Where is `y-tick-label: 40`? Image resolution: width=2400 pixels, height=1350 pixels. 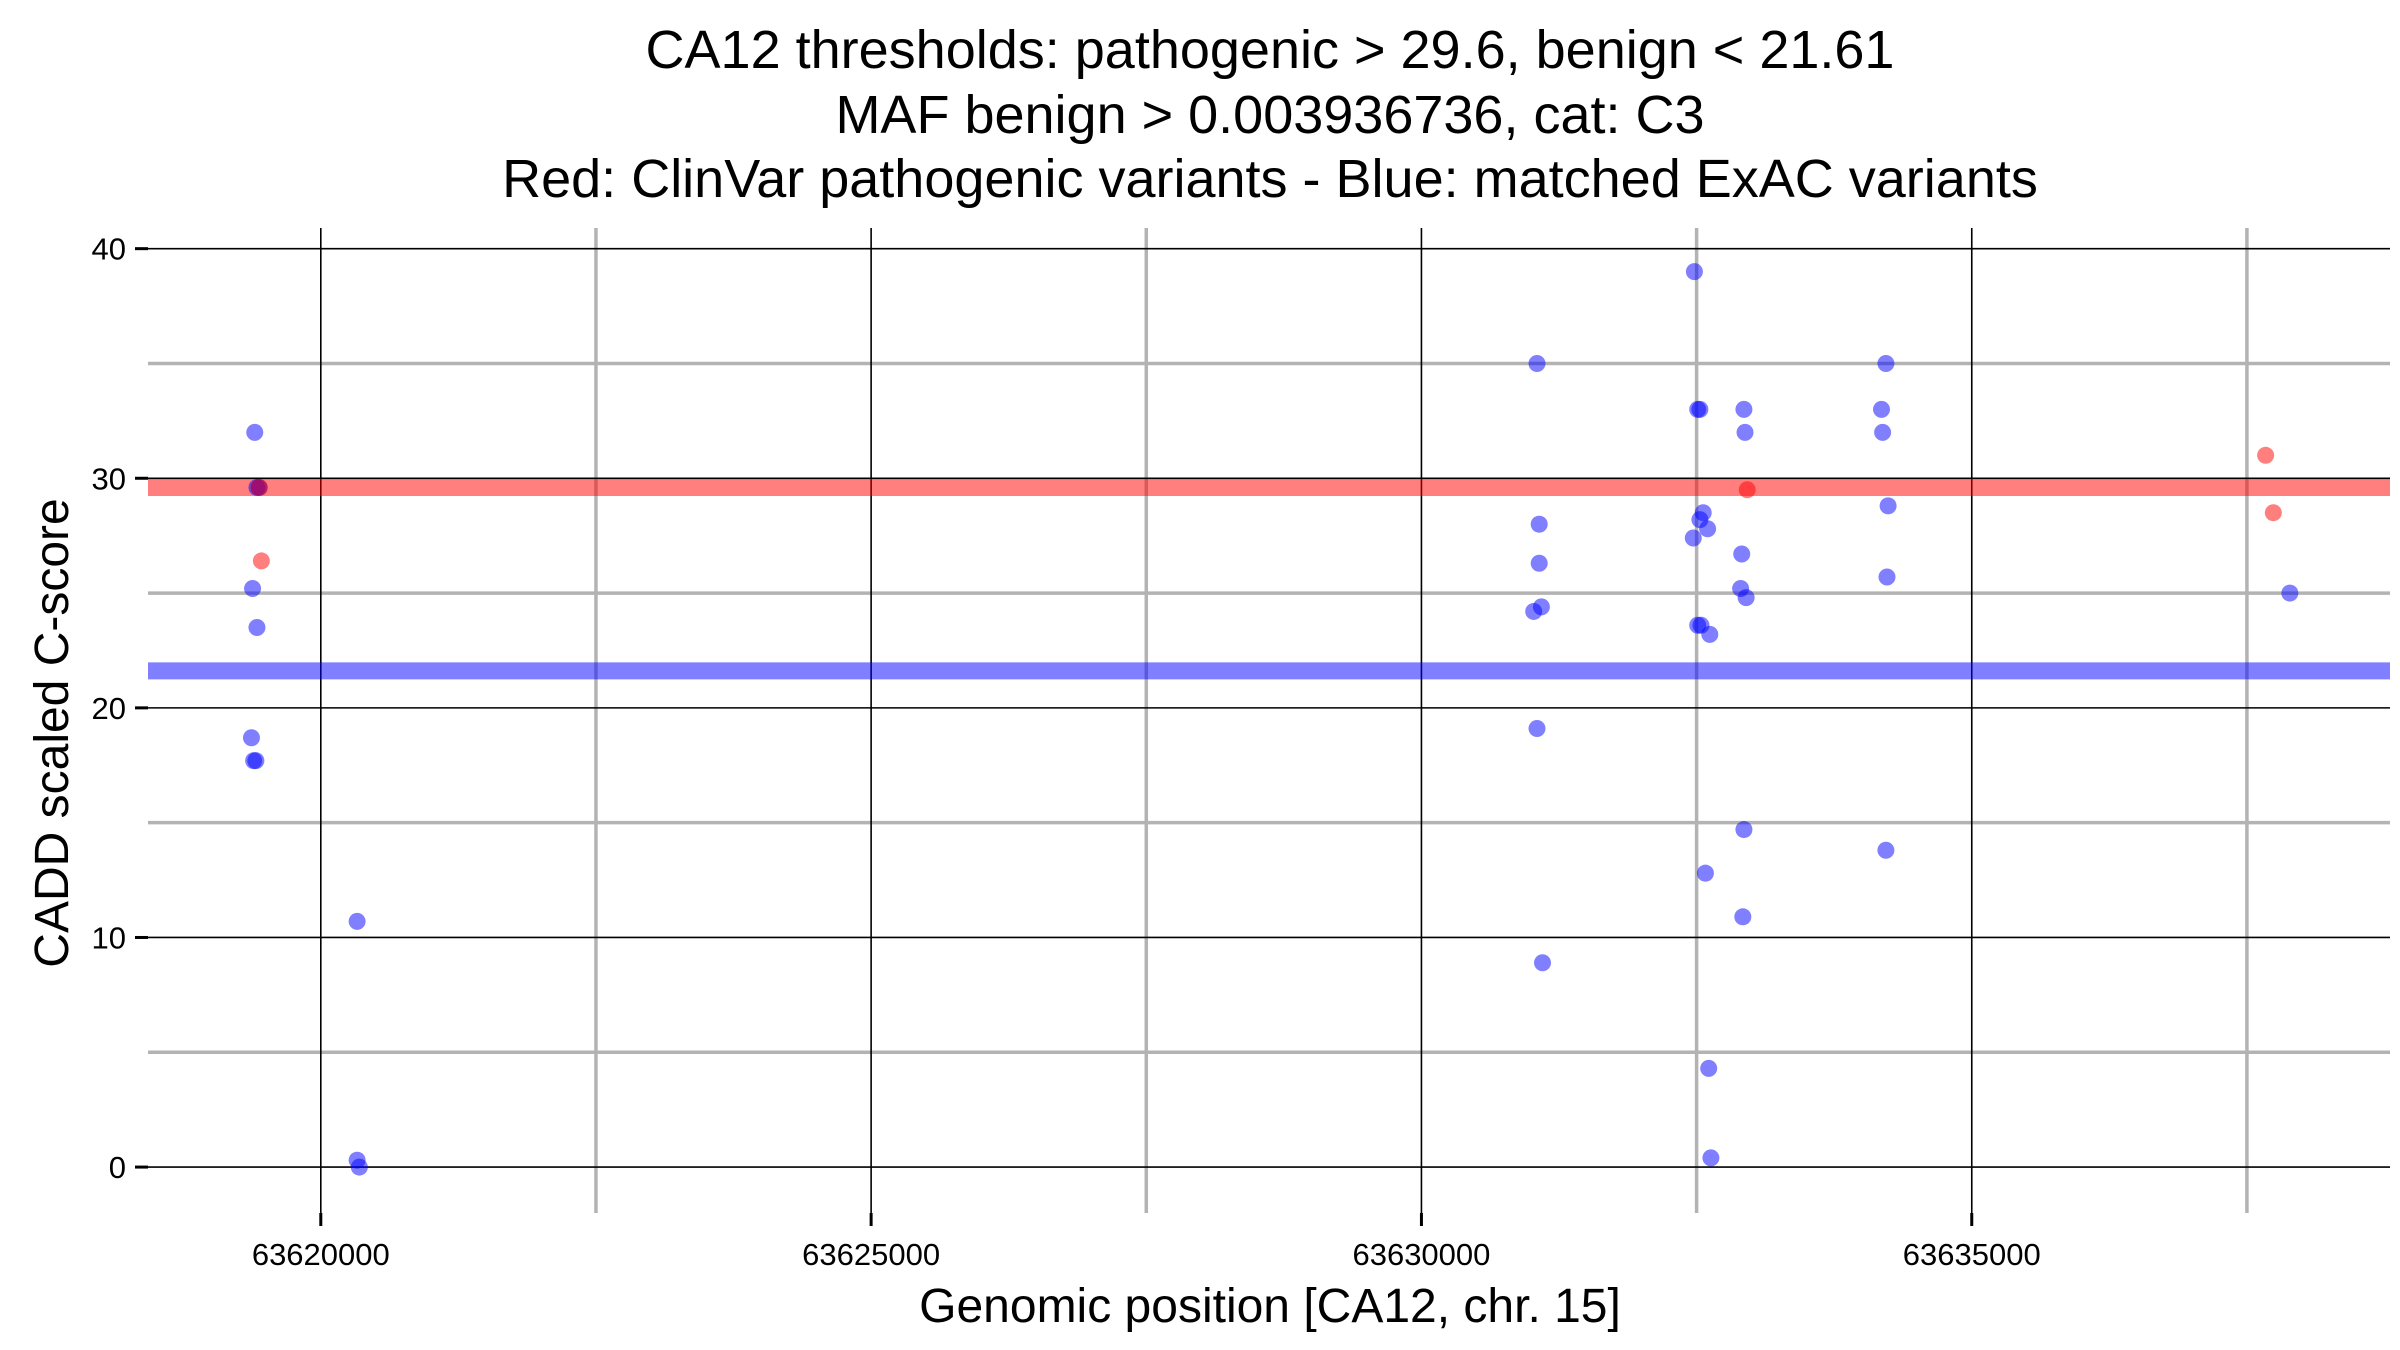 y-tick-label: 40 is located at coordinates (109, 249).